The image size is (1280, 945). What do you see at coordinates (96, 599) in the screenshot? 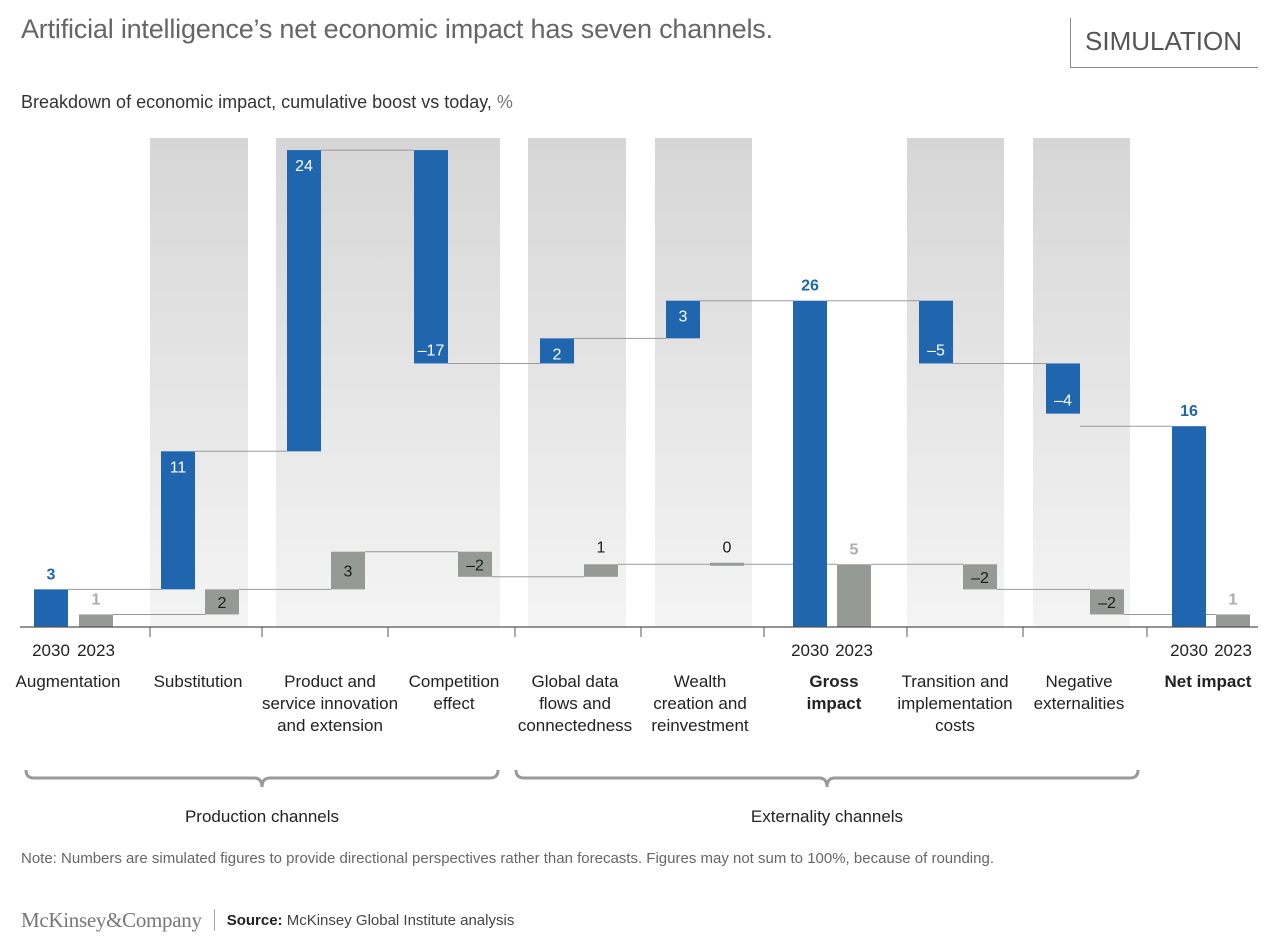
I see `value-label-2023-augmentation: 1` at bounding box center [96, 599].